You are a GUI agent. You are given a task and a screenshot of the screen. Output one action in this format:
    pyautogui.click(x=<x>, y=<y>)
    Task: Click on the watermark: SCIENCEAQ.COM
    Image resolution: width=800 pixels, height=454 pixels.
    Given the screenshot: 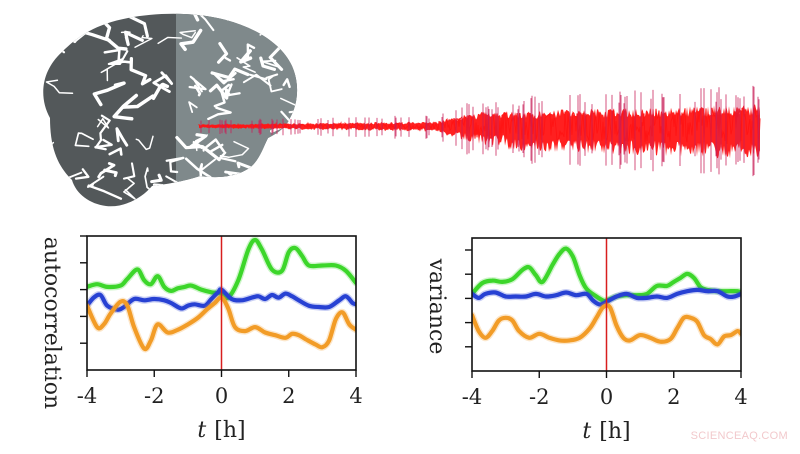 What is the action you would take?
    pyautogui.click(x=739, y=436)
    